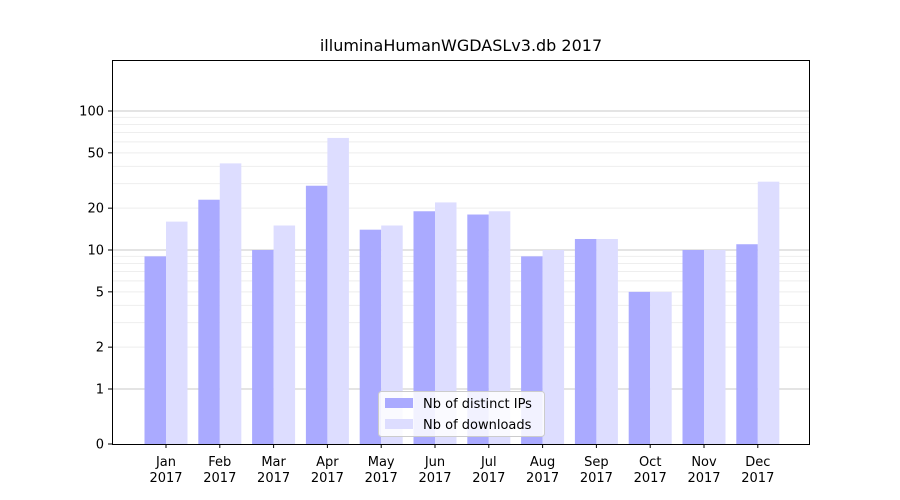 This screenshot has height=500, width=900. I want to click on bar-distinct-ips-oct, so click(639, 367).